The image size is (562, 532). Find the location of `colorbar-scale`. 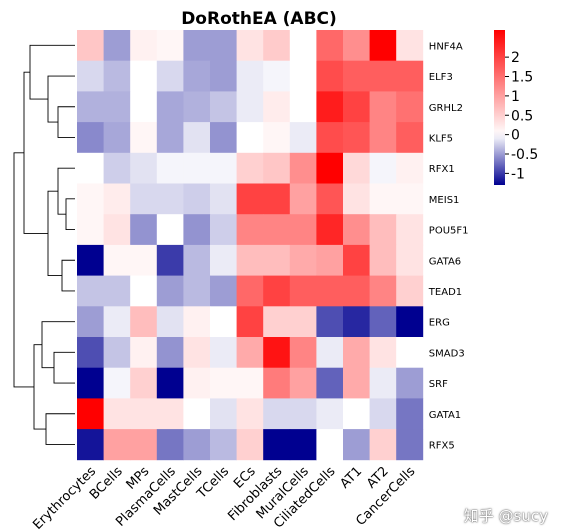

colorbar-scale is located at coordinates (499, 107).